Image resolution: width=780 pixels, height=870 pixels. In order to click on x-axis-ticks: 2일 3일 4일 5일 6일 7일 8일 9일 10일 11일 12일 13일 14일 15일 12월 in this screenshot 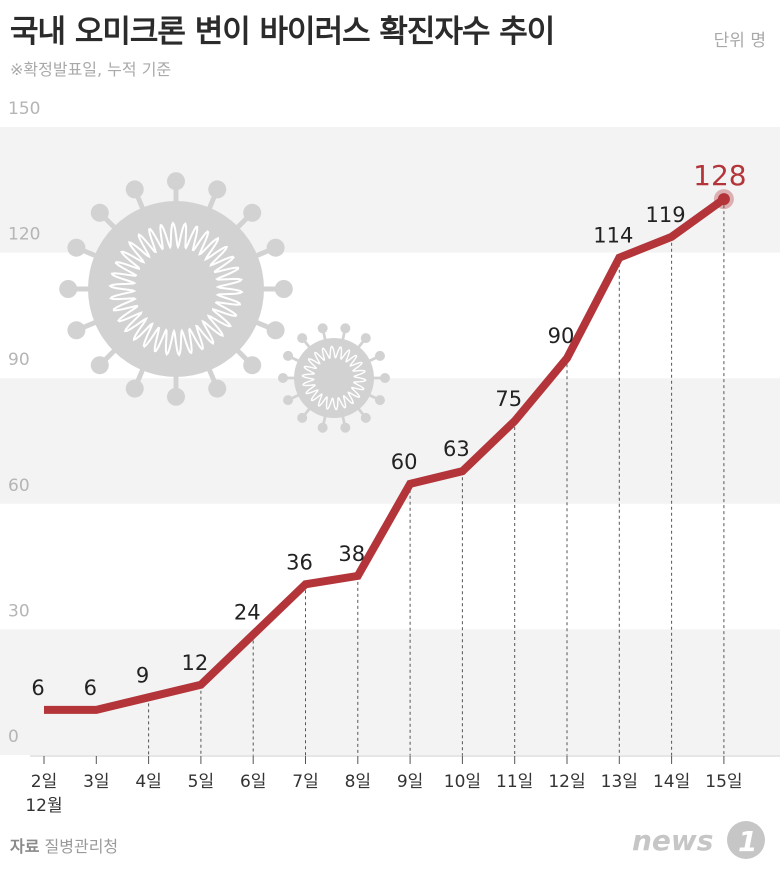, I will do `click(384, 786)`.